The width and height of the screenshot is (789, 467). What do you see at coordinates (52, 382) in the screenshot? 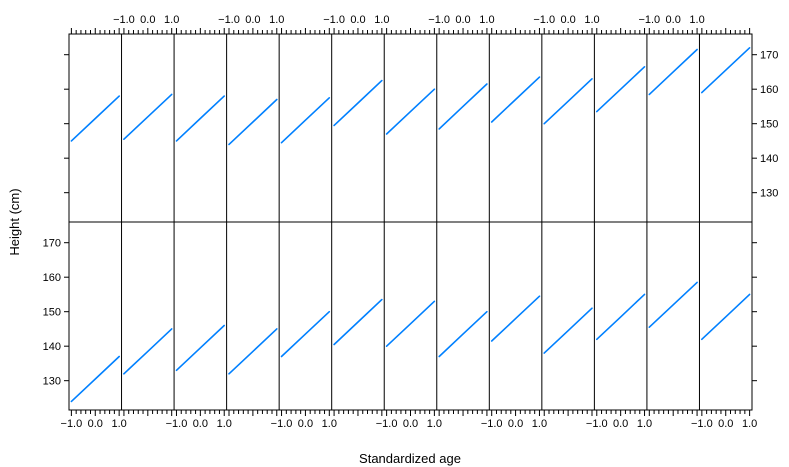
I see `y-tick-label-left: 130` at bounding box center [52, 382].